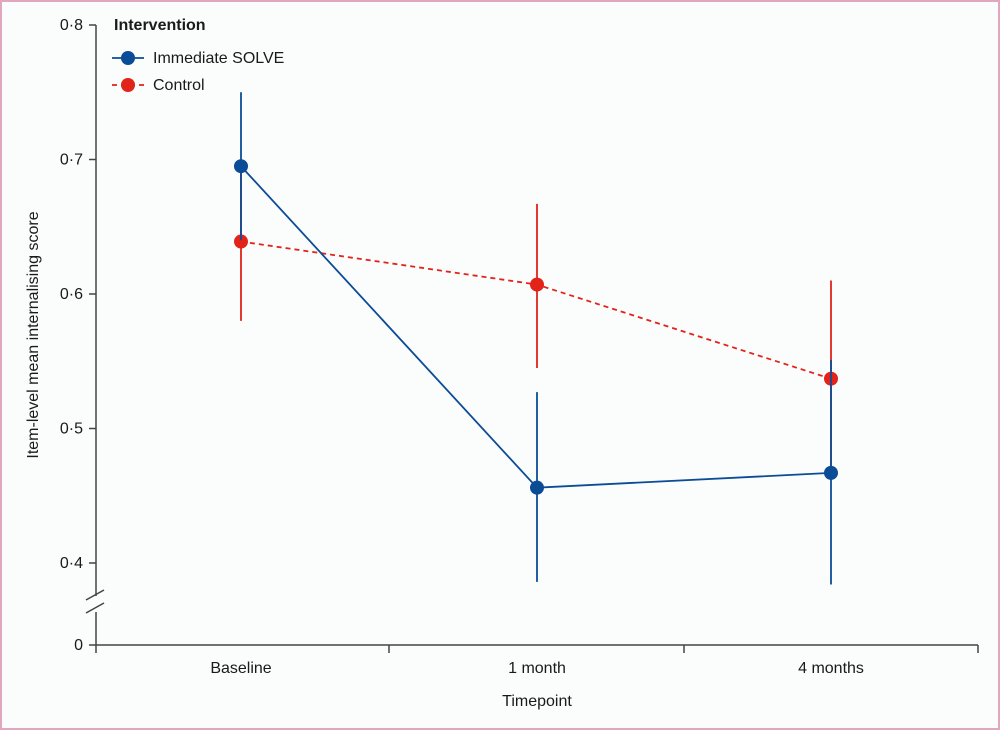 Image resolution: width=1000 pixels, height=730 pixels. I want to click on y-tick-label: 0·5, so click(71, 429).